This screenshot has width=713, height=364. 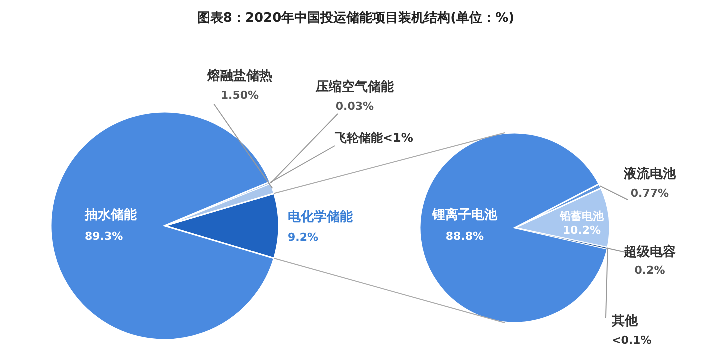 What do you see at coordinates (632, 340) in the screenshot?
I see `data-label: <0.1%` at bounding box center [632, 340].